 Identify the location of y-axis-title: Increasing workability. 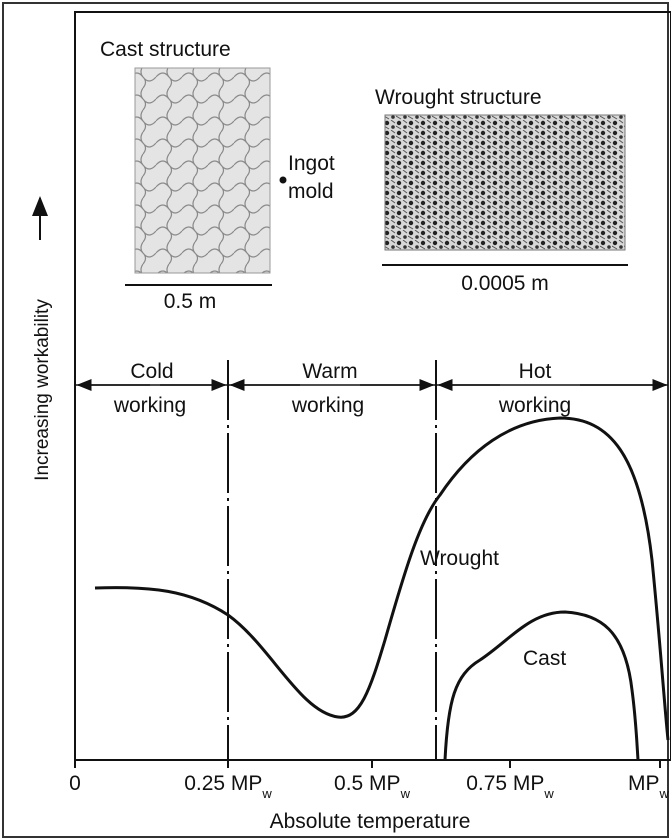
(42, 390).